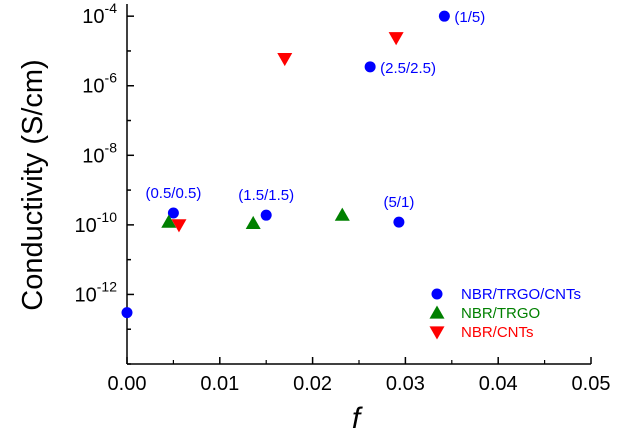  I want to click on data-label: (5/1), so click(398, 202).